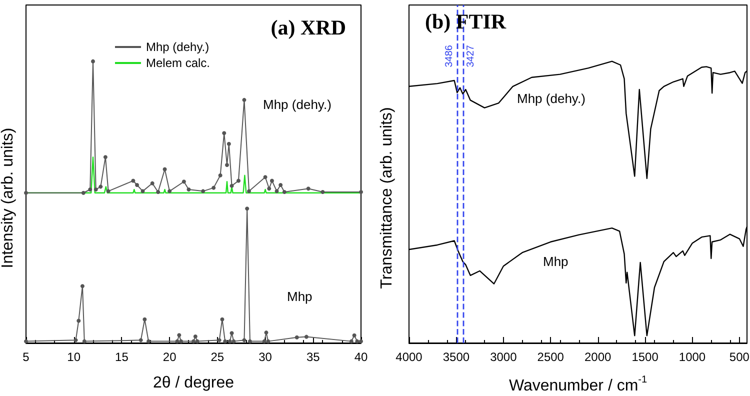 This screenshot has width=750, height=396. I want to click on x-tick-label: 5, so click(26, 357).